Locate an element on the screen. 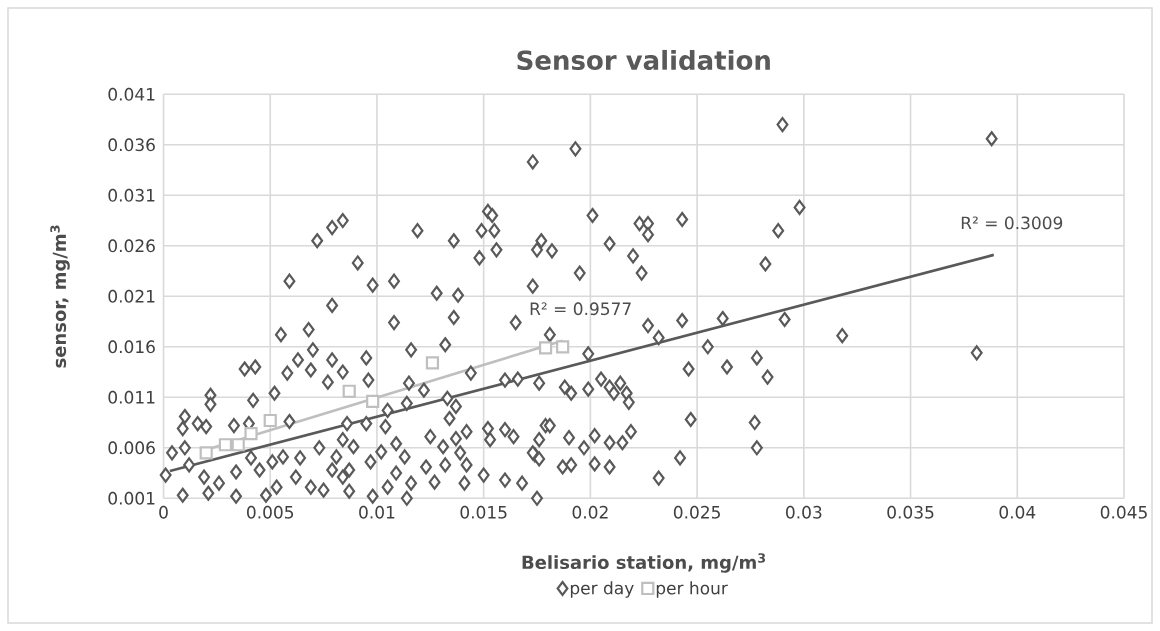 The width and height of the screenshot is (1160, 631). x-tick-label: 0.01 is located at coordinates (377, 512).